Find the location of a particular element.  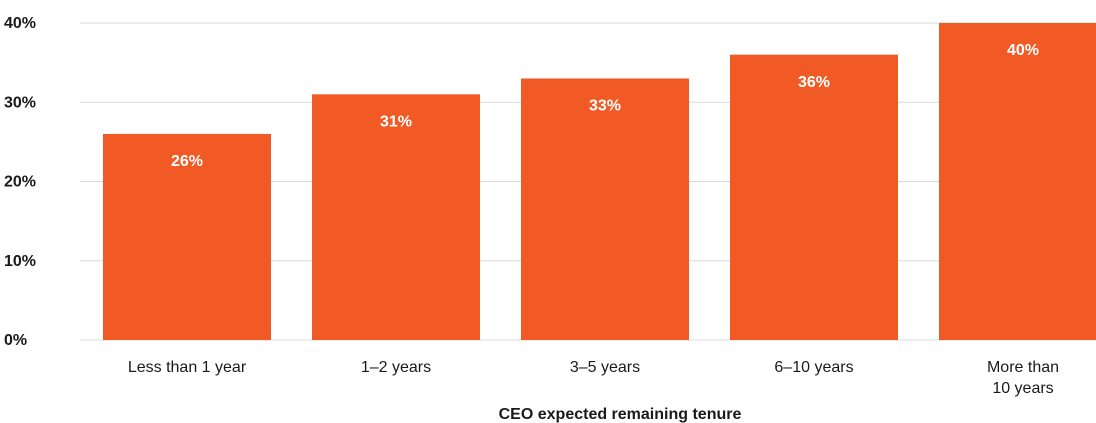

data-label: 36% is located at coordinates (814, 82).